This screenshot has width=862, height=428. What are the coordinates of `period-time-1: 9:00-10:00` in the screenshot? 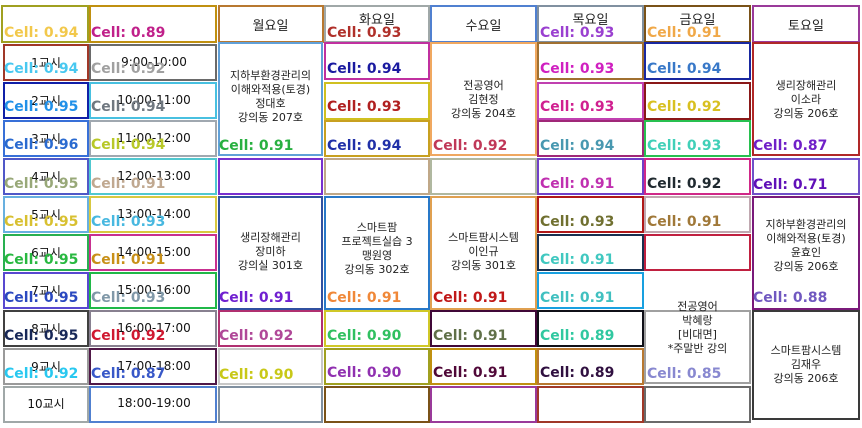 It's located at (154, 62).